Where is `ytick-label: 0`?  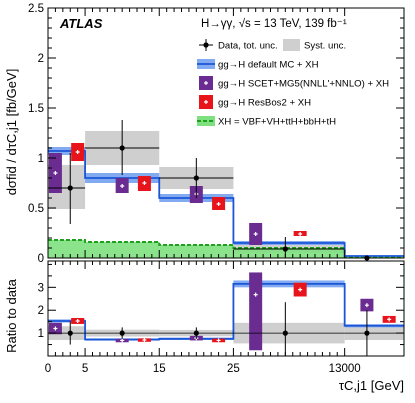 ytick-label: 0 is located at coordinates (41, 259).